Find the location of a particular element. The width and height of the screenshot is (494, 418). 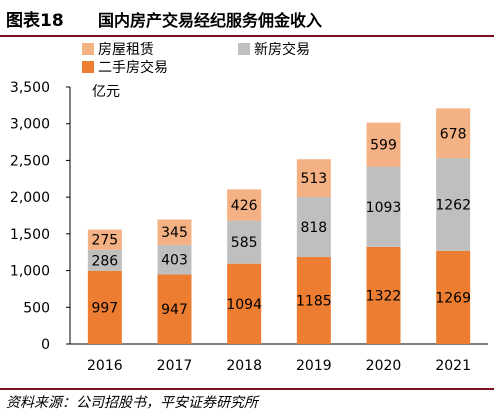

data-label: 403 is located at coordinates (174, 261).